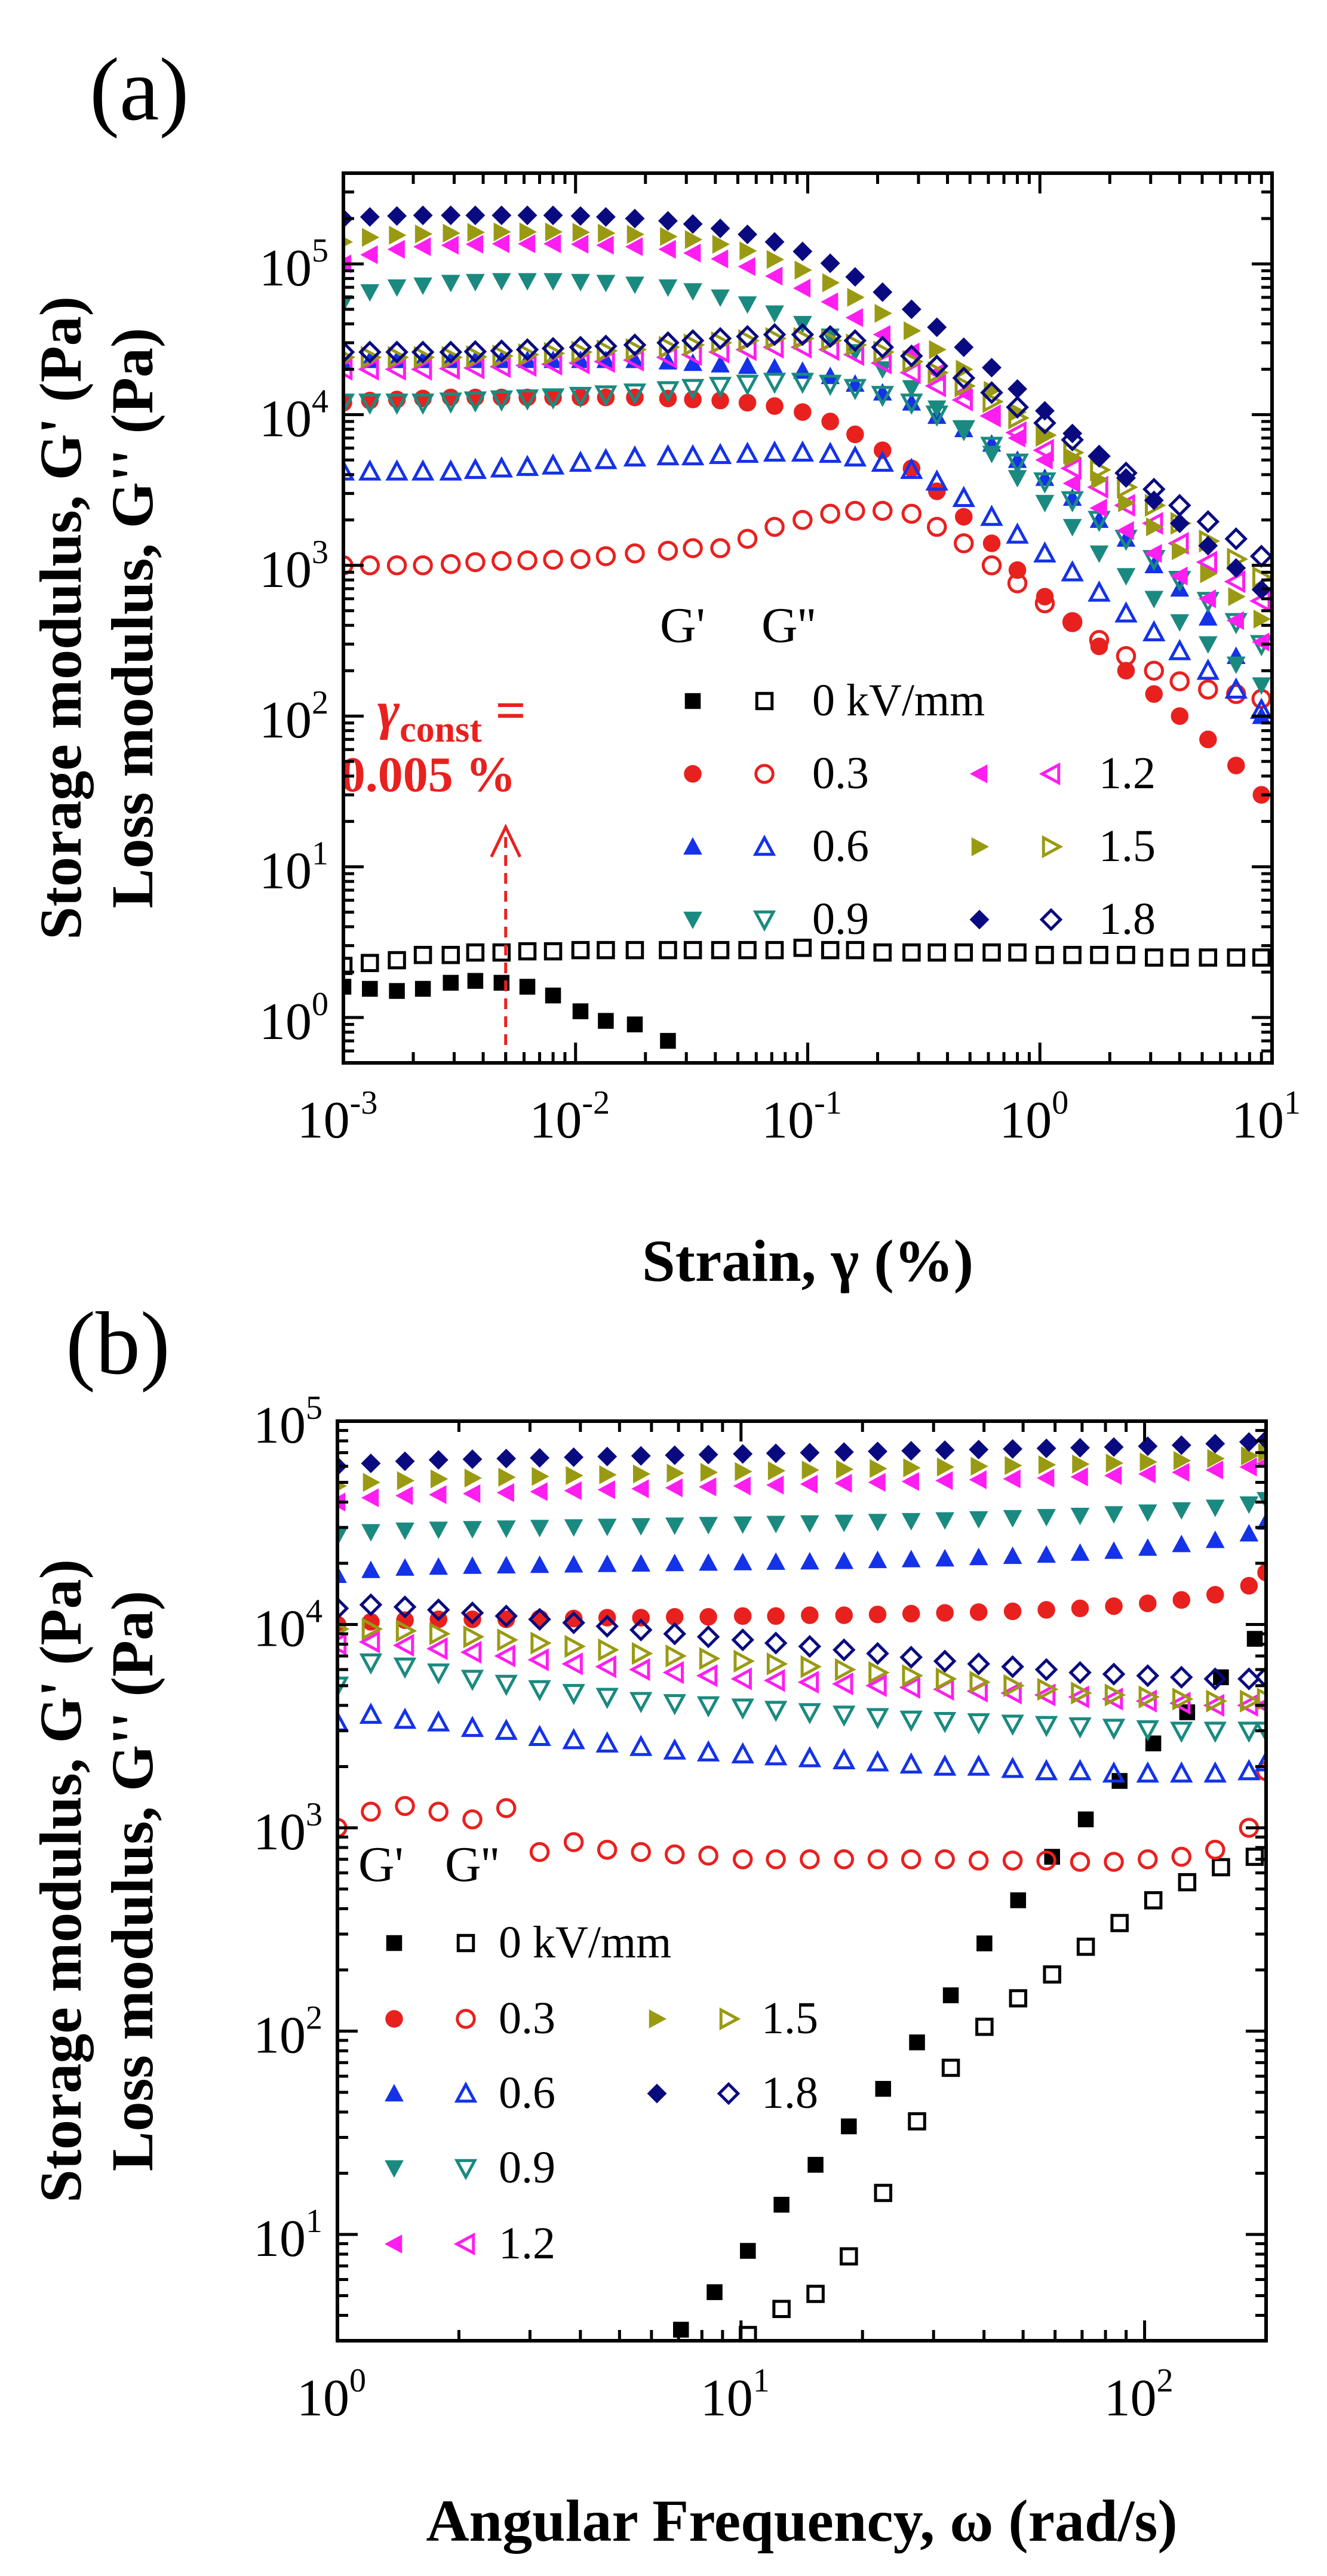 This screenshot has width=1327, height=2576. What do you see at coordinates (807, 402) in the screenshot?
I see `series-1.8` at bounding box center [807, 402].